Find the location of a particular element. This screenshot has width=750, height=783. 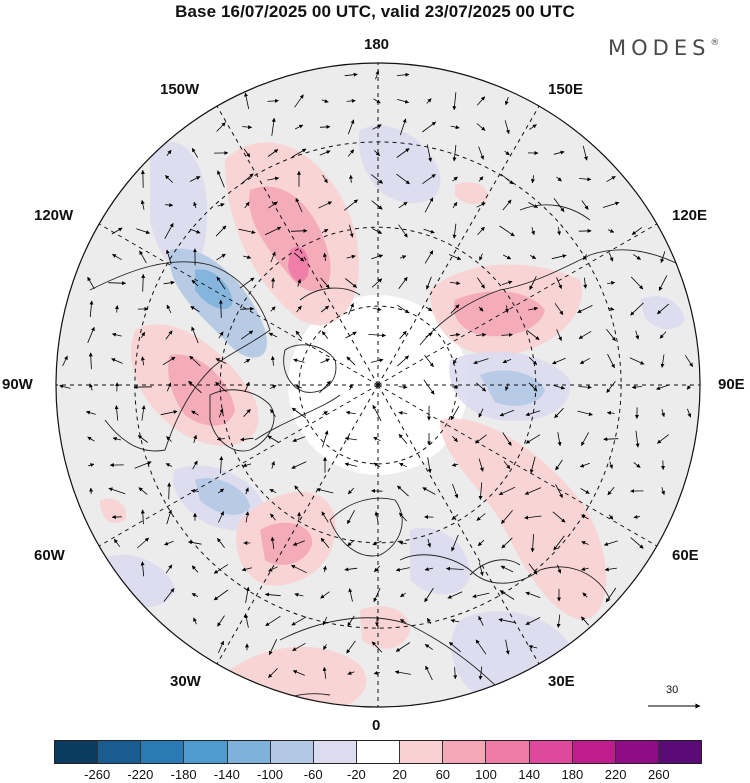

coastline is located at coordinates (505, 577).